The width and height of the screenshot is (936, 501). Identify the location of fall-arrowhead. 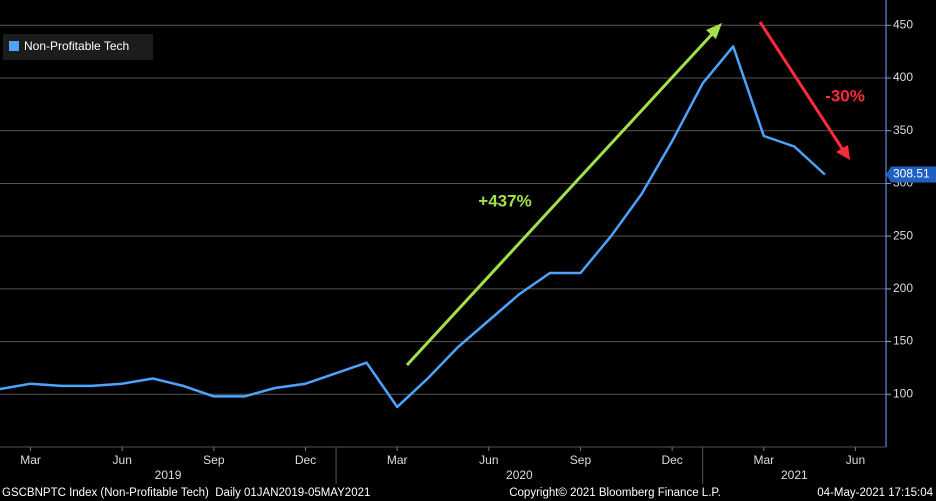
(843, 152).